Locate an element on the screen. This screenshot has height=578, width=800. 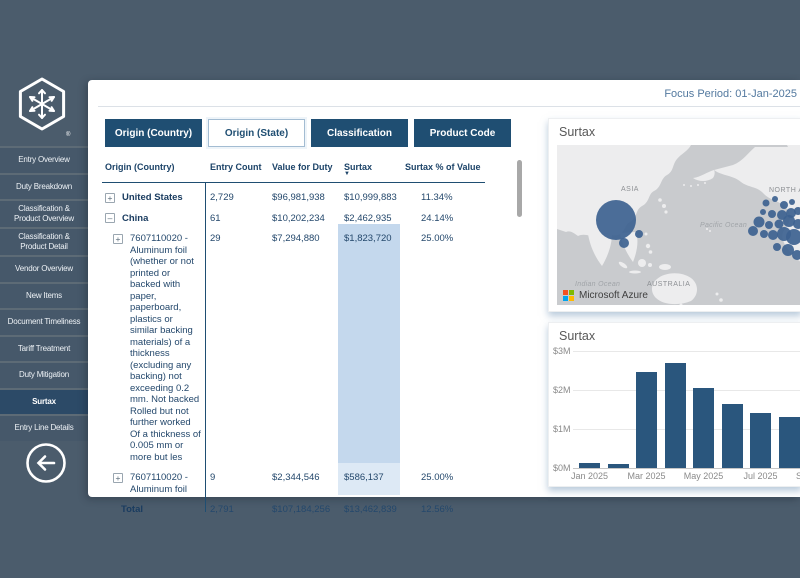
cell-surtax: $2,462,935 is located at coordinates (368, 218).